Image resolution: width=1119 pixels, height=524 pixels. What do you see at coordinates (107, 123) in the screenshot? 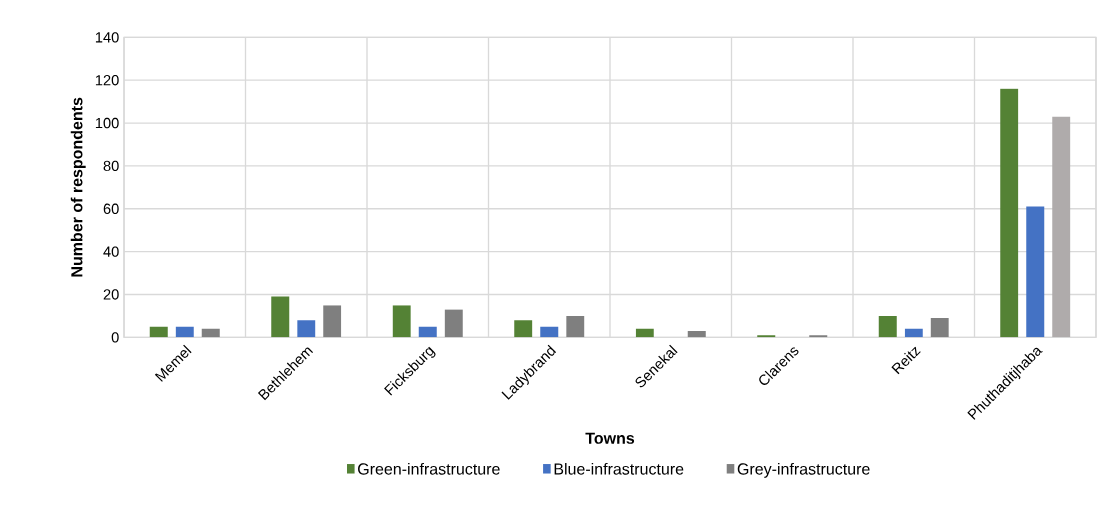
I see `y-tick-label: 100` at bounding box center [107, 123].